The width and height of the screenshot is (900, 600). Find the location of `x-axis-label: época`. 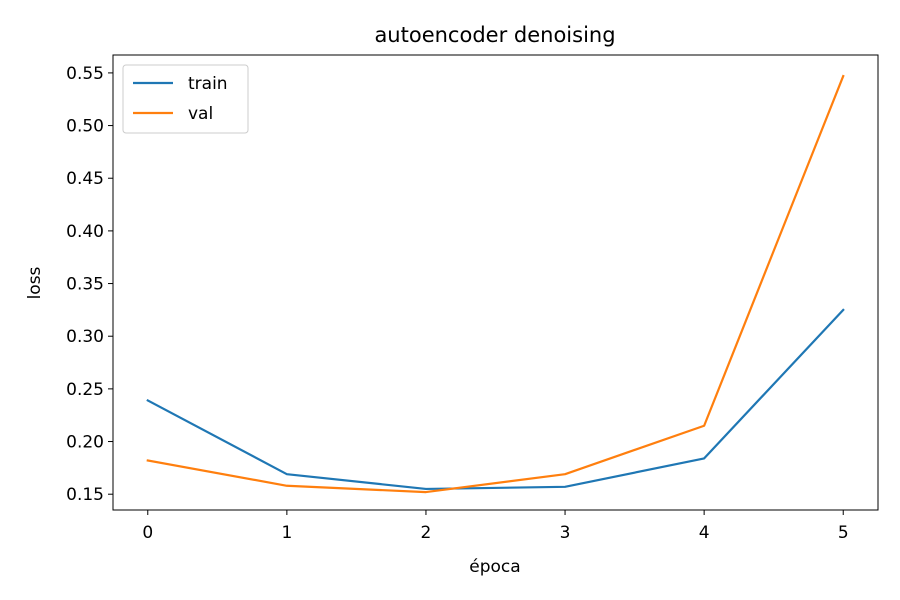

x-axis-label: época is located at coordinates (494, 567).